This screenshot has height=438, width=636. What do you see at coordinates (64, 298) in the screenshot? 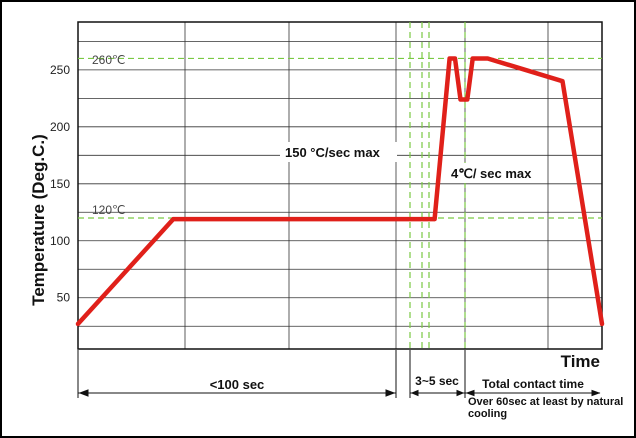
I see `y-tick-label: 50` at bounding box center [64, 298].